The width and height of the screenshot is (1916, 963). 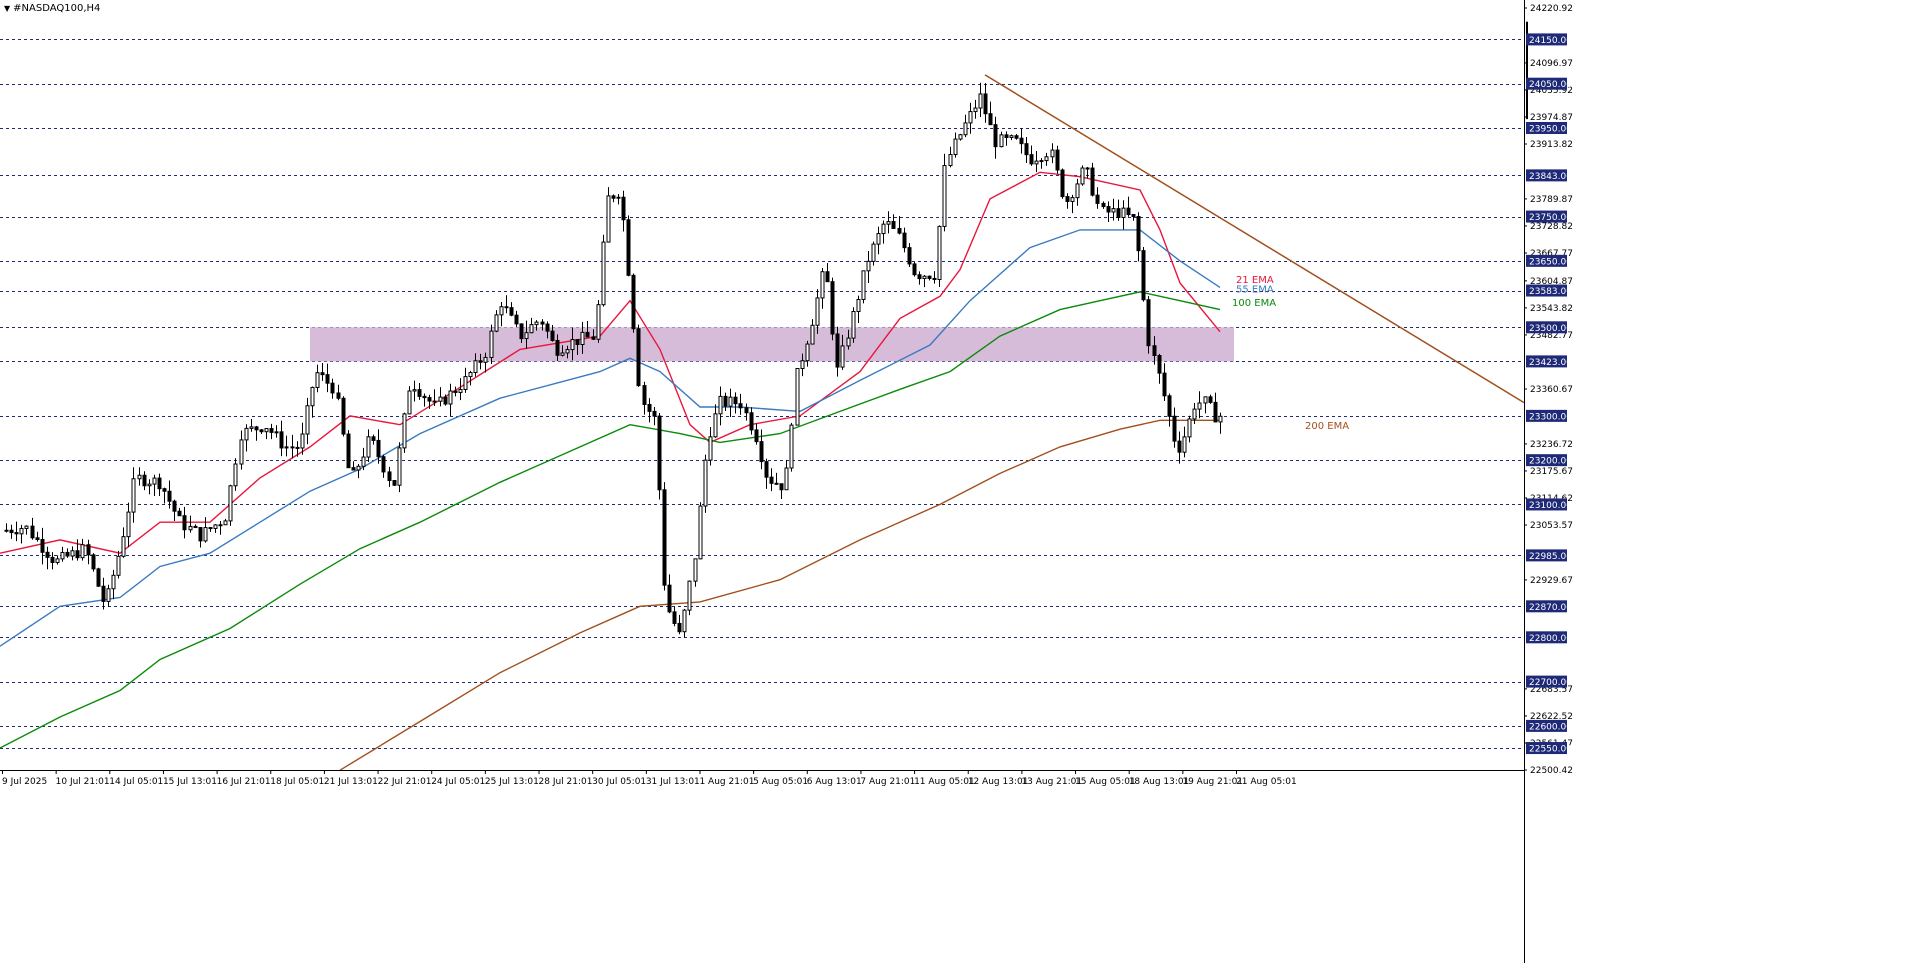 I want to click on time-tick-label-9: 25 Jul 13:01, so click(x=512, y=782).